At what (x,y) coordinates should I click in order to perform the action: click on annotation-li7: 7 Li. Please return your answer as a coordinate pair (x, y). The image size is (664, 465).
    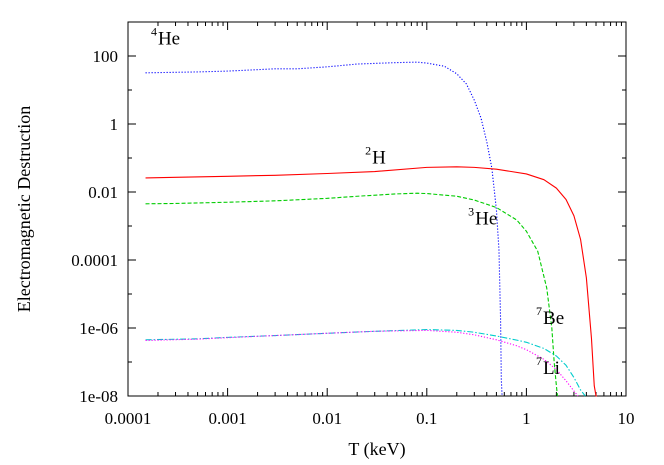
    Looking at the image, I should click on (548, 366).